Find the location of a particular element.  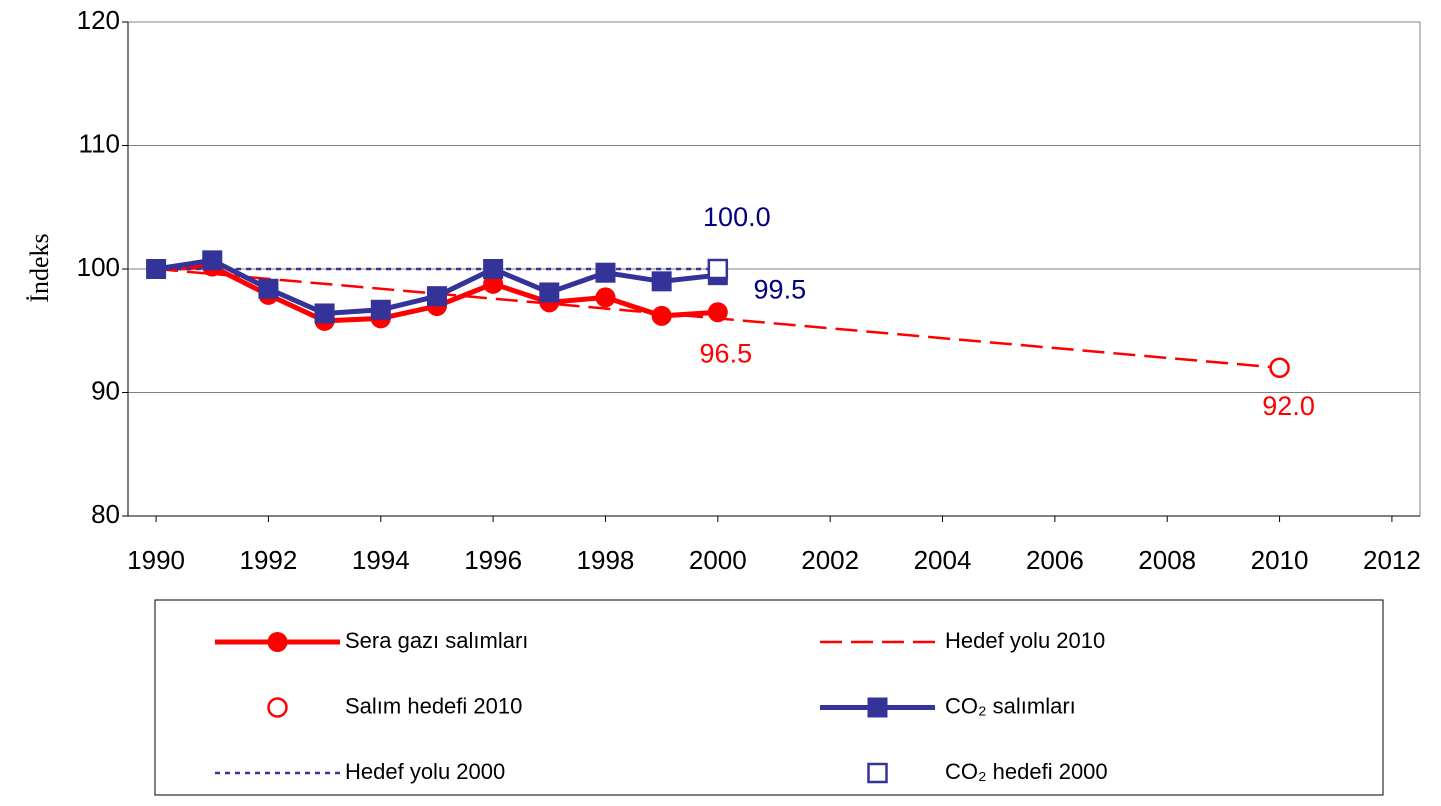

x-tick-label: 2006 is located at coordinates (1055, 560).